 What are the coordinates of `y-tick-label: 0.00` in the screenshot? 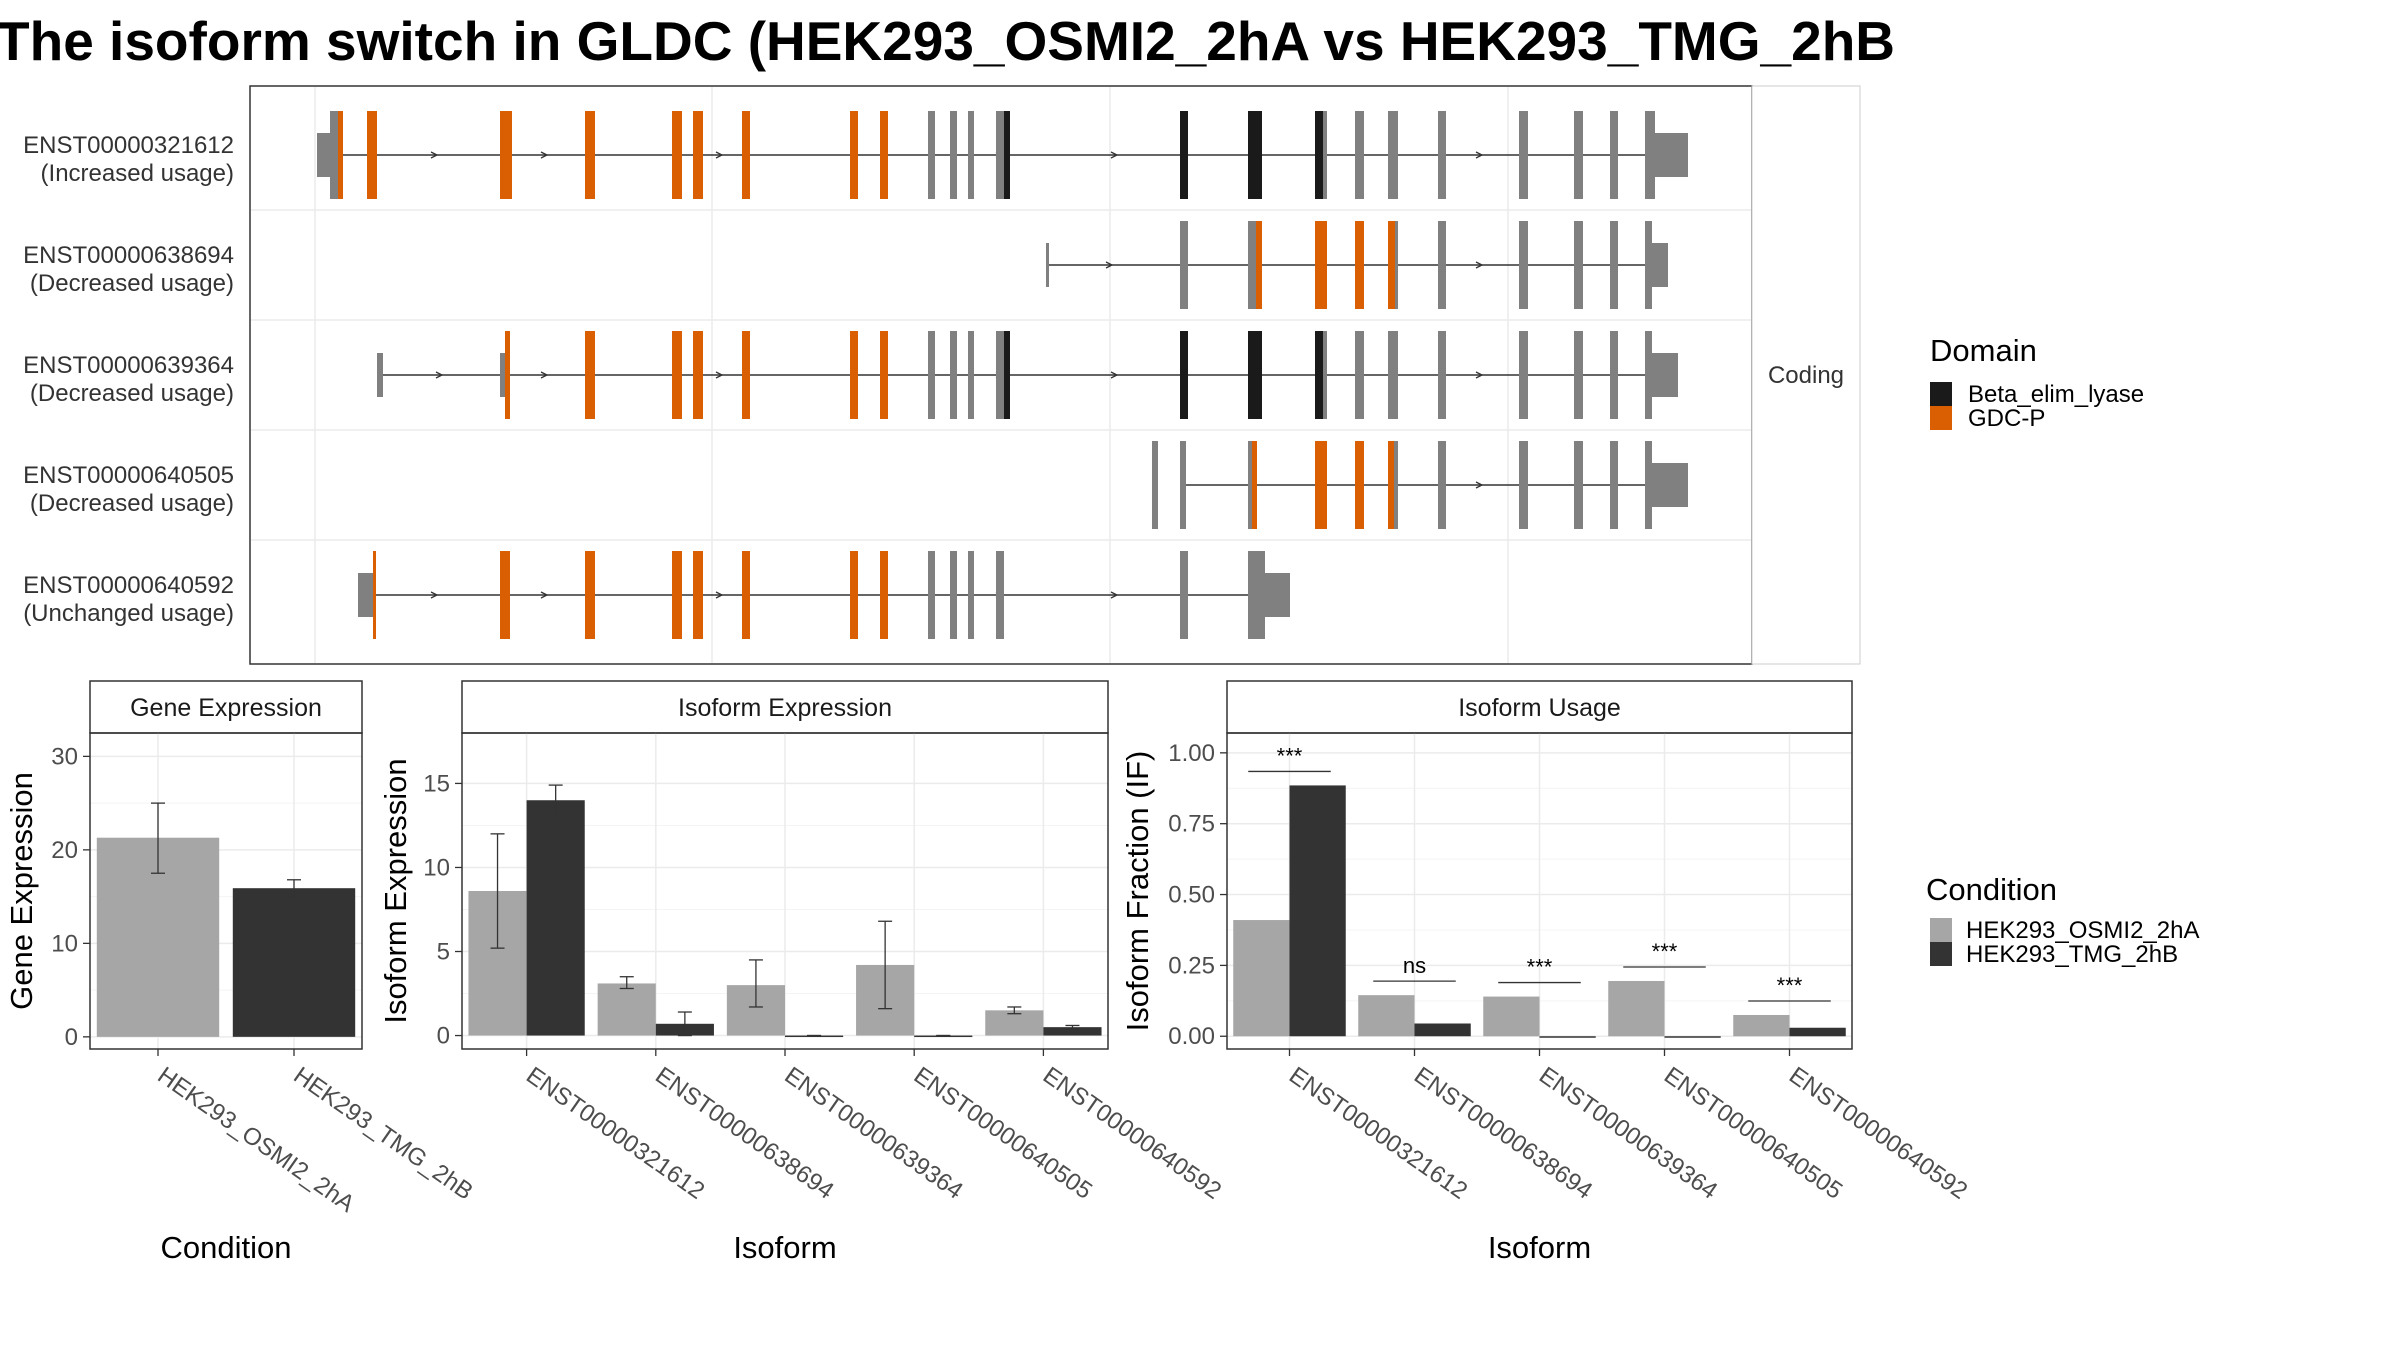 It's located at (1191, 1036).